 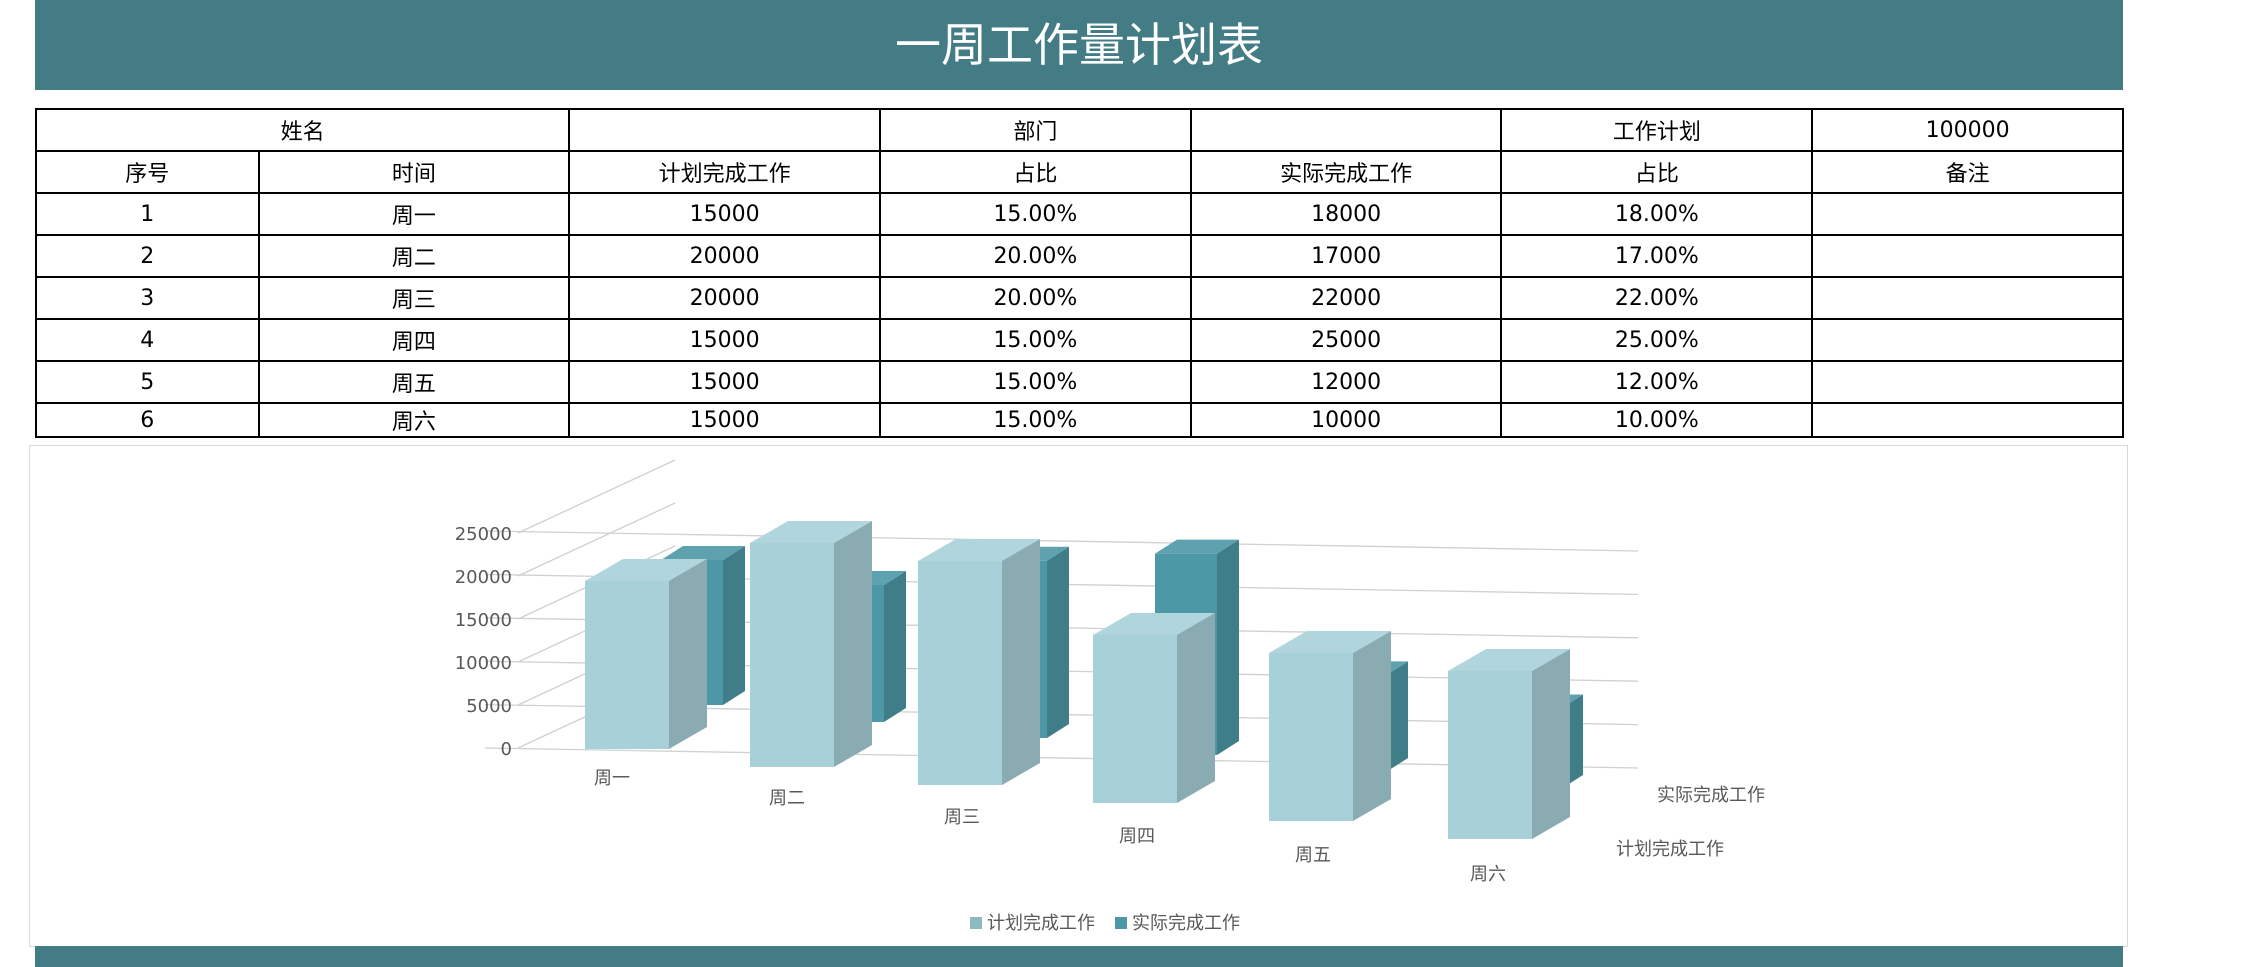 I want to click on table-cell: 2, so click(x=147, y=256).